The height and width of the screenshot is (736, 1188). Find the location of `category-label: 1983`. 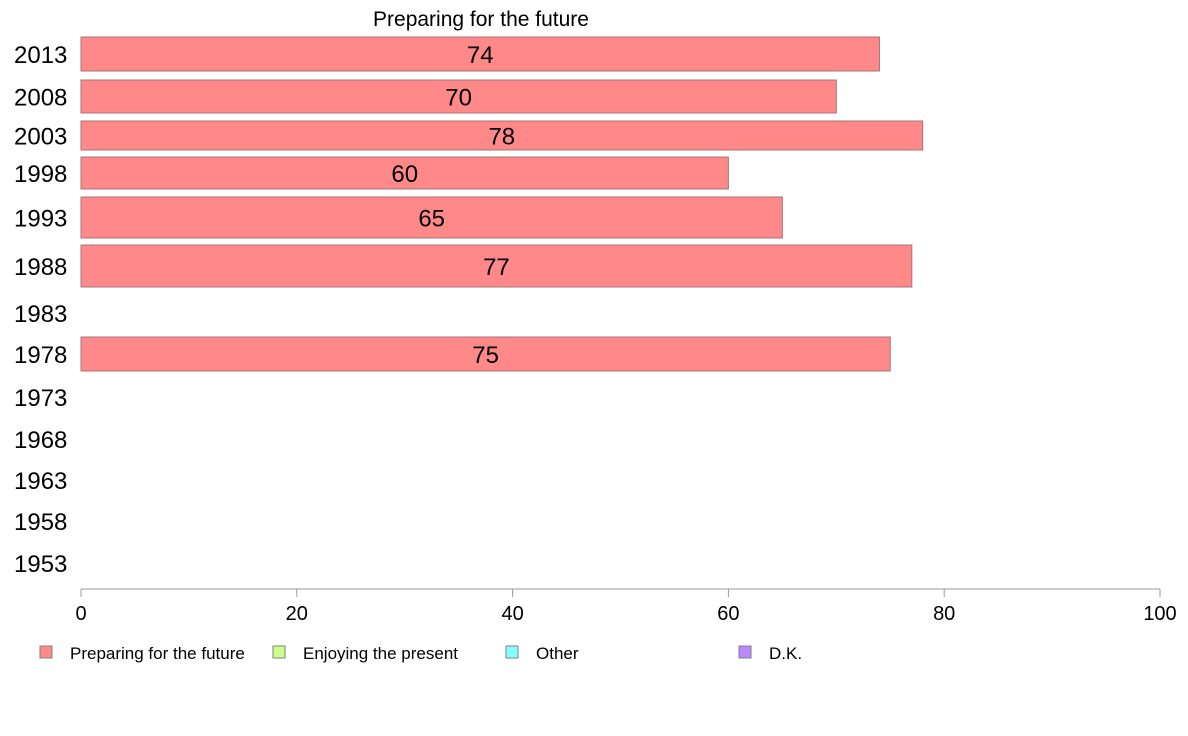

category-label: 1983 is located at coordinates (40, 314).